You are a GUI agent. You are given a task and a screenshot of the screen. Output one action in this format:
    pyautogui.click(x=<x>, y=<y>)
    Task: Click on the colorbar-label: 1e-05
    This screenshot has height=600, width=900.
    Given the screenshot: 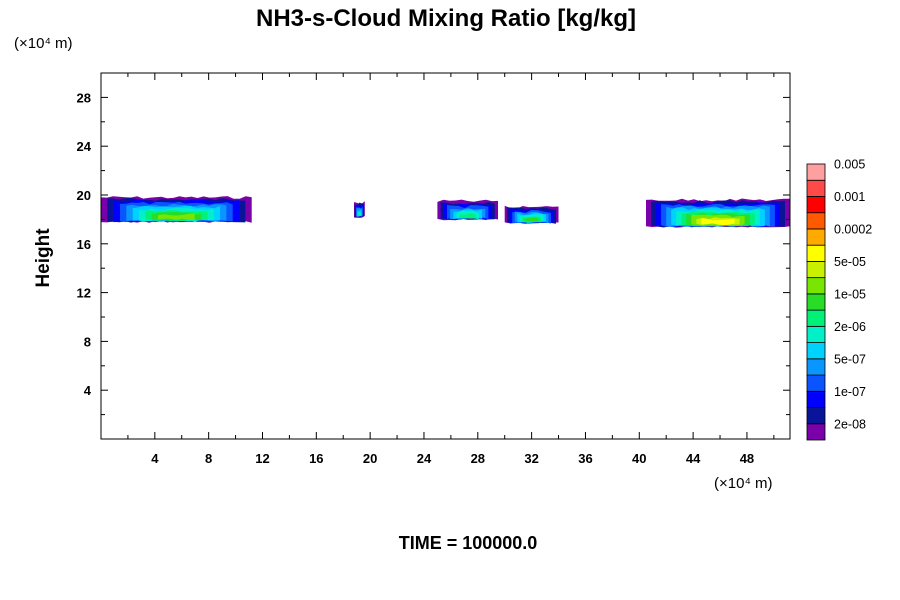 What is the action you would take?
    pyautogui.click(x=850, y=294)
    